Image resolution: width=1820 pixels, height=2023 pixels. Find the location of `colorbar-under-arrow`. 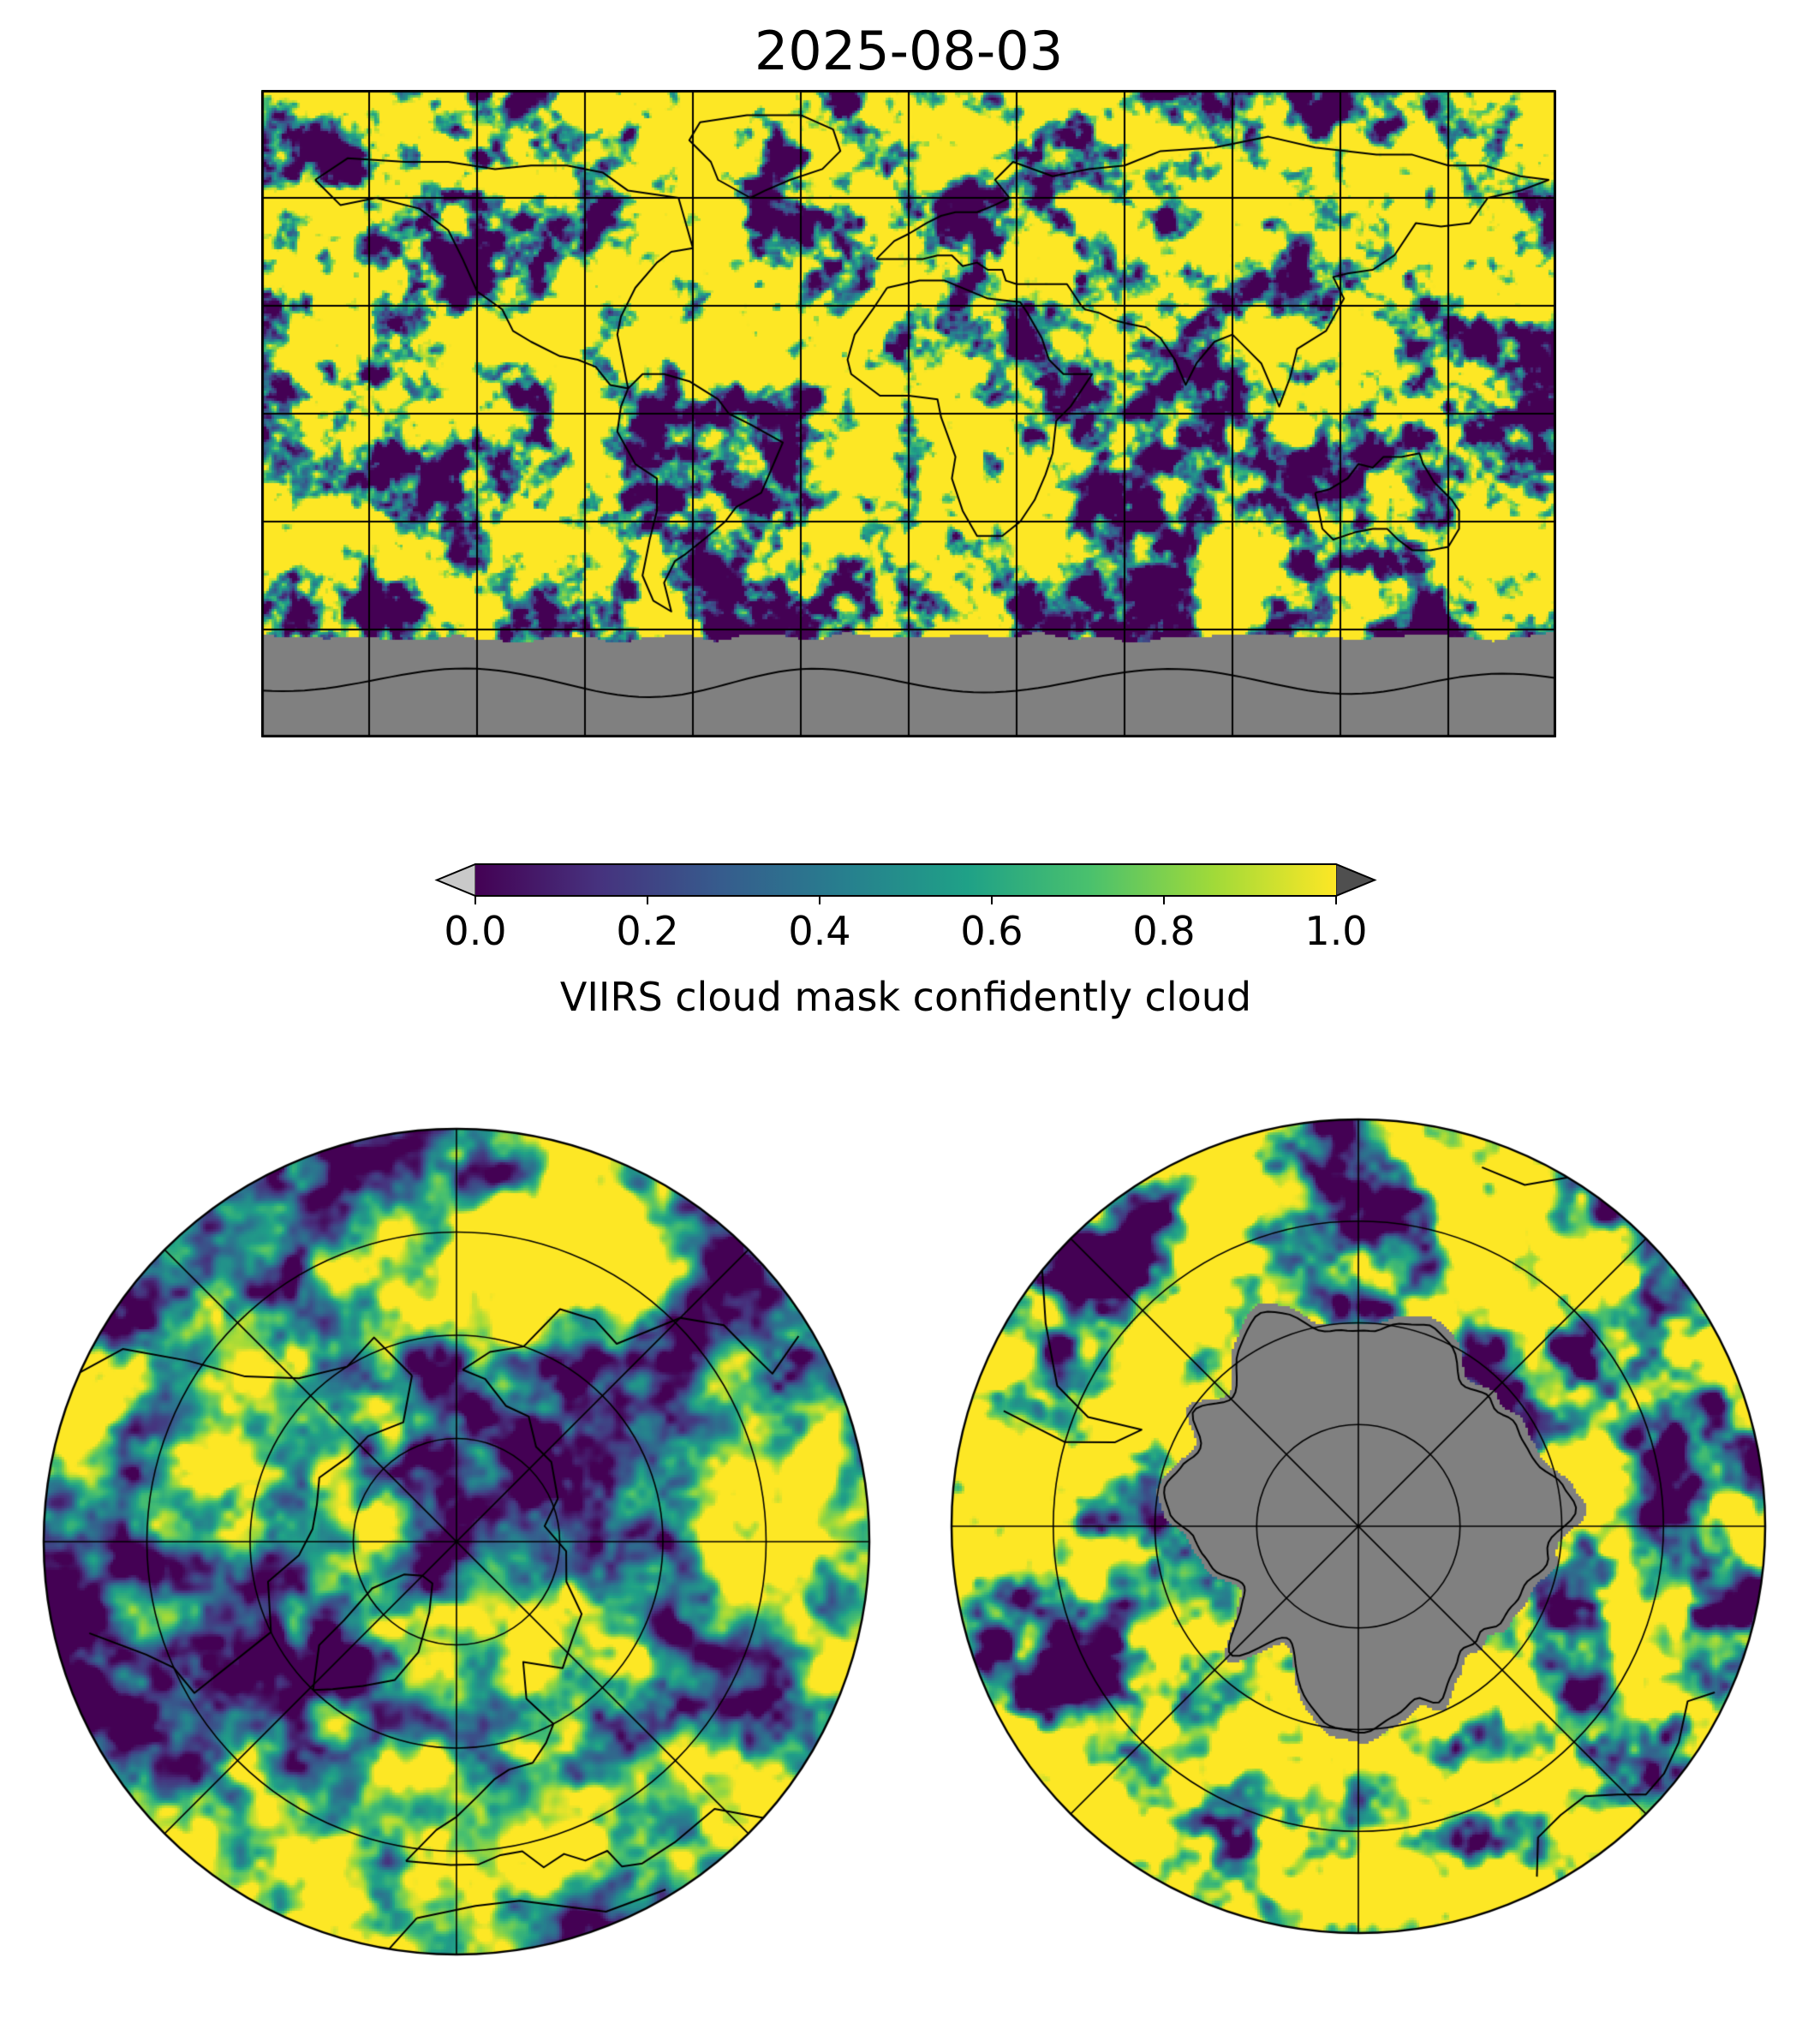

colorbar-under-arrow is located at coordinates (455, 880).